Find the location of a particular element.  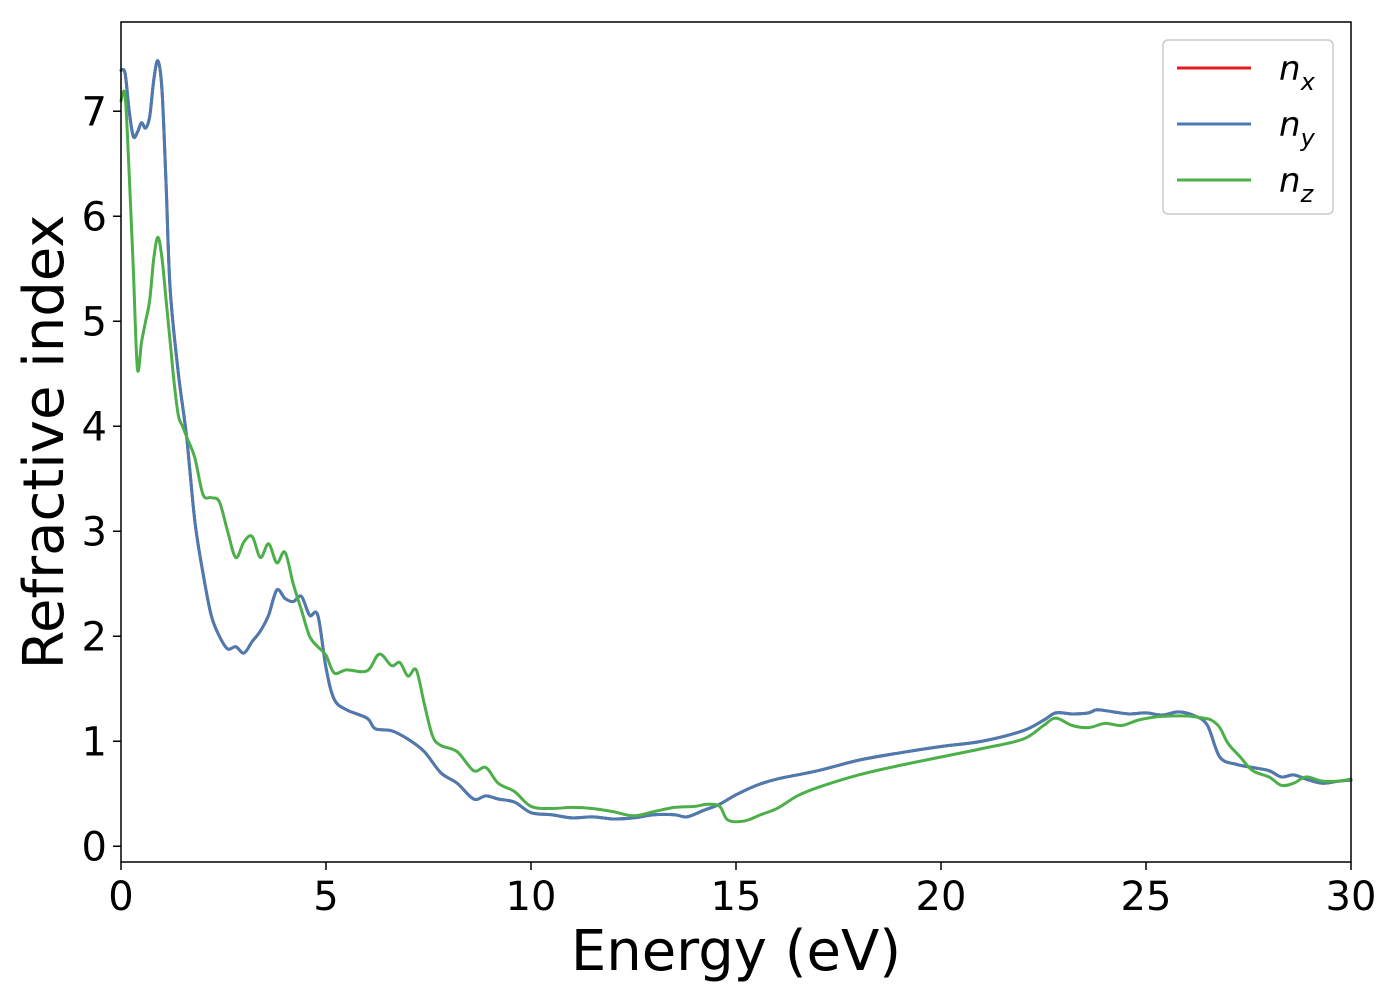

x-tick-label: 20 is located at coordinates (941, 897).